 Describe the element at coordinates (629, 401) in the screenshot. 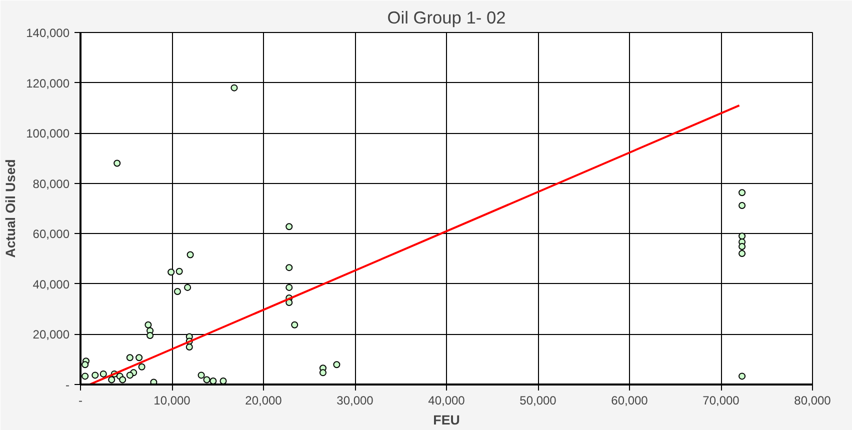

I see `x-tick-label: 60,000` at that location.